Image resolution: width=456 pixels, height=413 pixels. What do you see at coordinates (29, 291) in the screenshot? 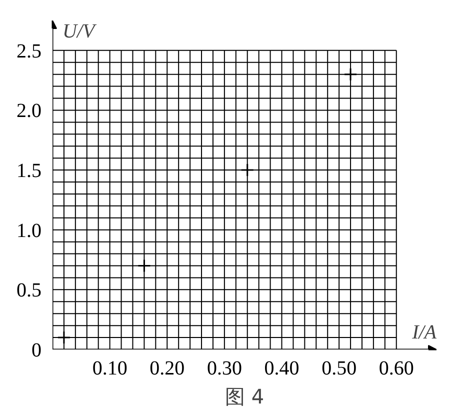
I see `y-tick-label: 0.5` at bounding box center [29, 291].